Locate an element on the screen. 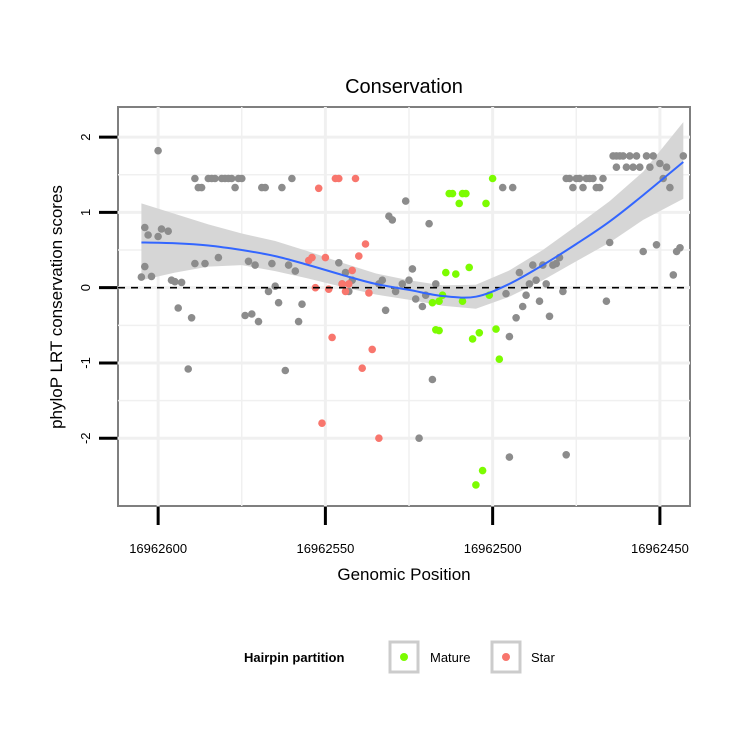 Image resolution: width=750 pixels, height=750 pixels. y-tick-label: -2 is located at coordinates (85, 438).